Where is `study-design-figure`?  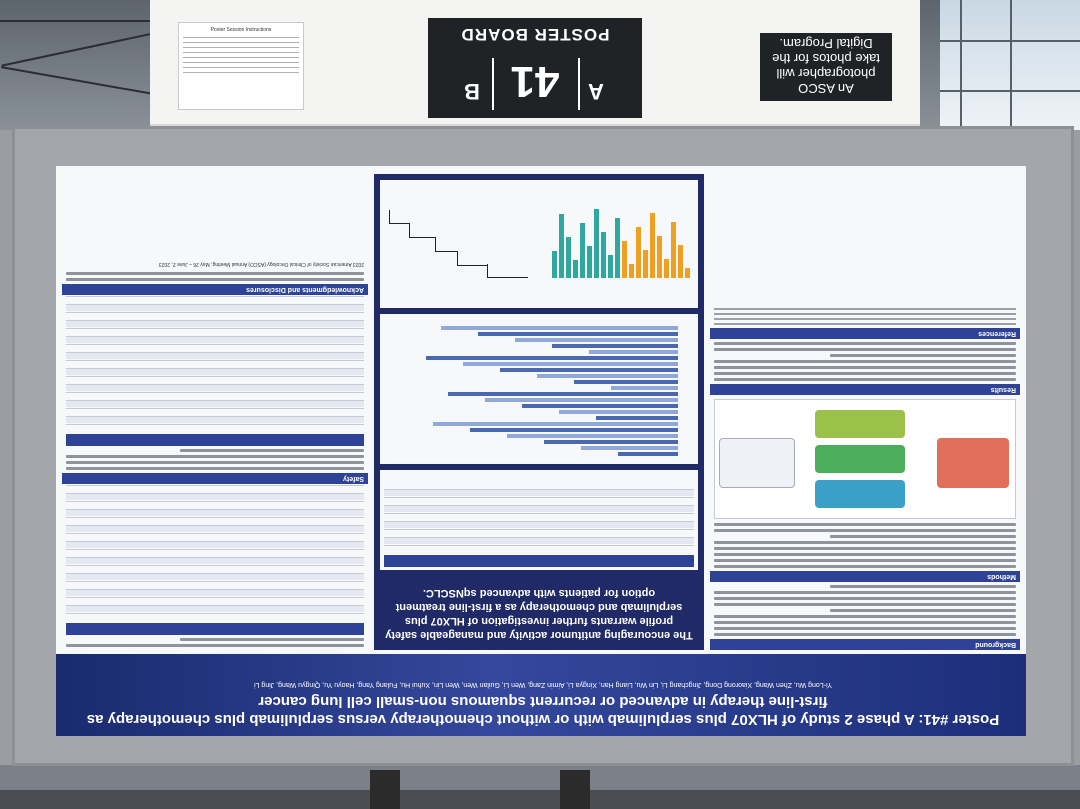 study-design-figure is located at coordinates (865, 459).